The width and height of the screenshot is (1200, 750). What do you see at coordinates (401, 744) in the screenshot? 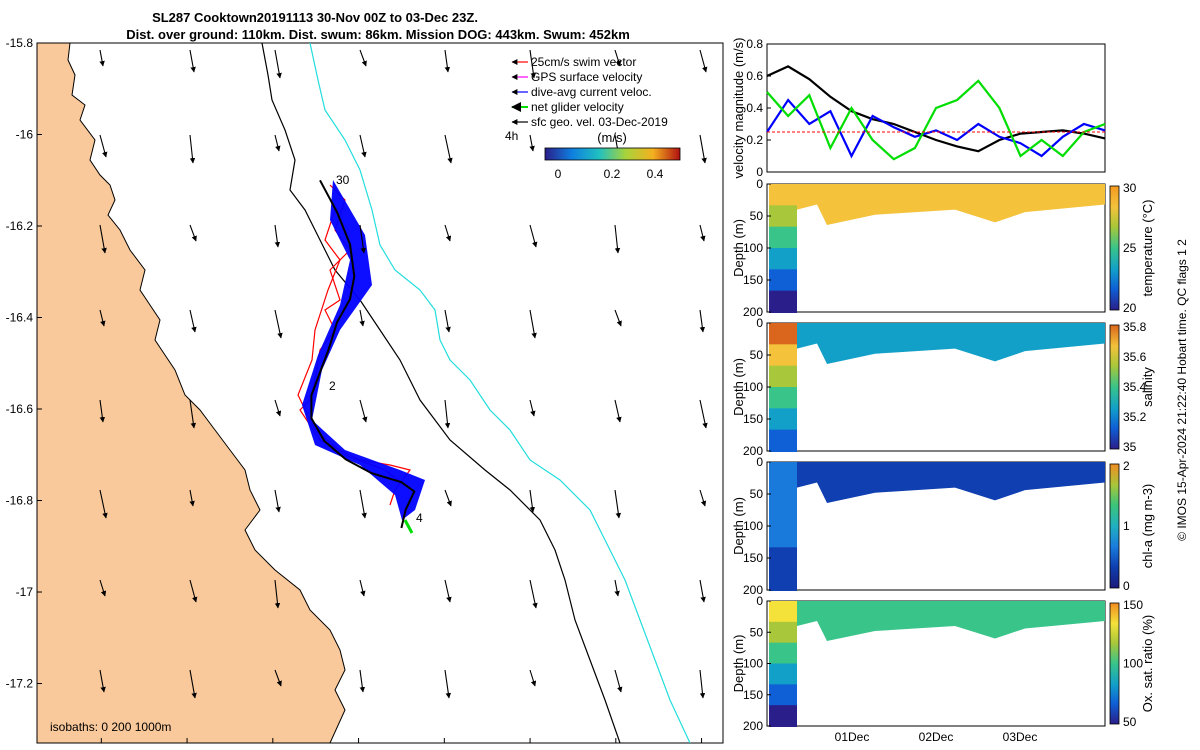
I see `map-x-ticks: 145.4 145.6 145.8 146 146.2 146.4 146.6 146.8` at bounding box center [401, 744].